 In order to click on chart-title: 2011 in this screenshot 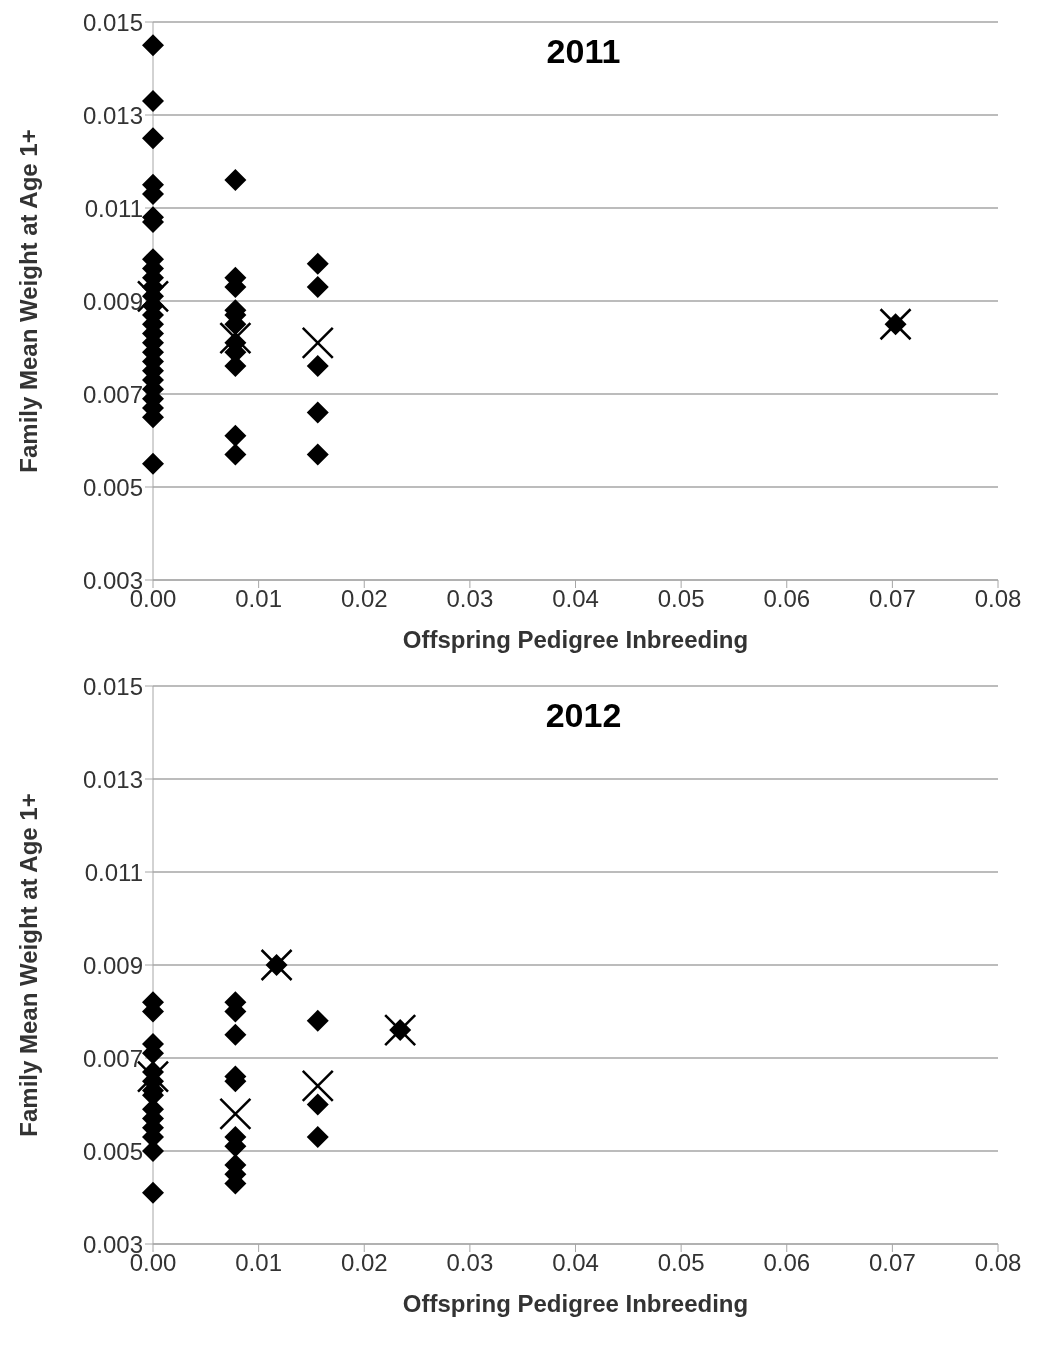, I will do `click(583, 51)`.